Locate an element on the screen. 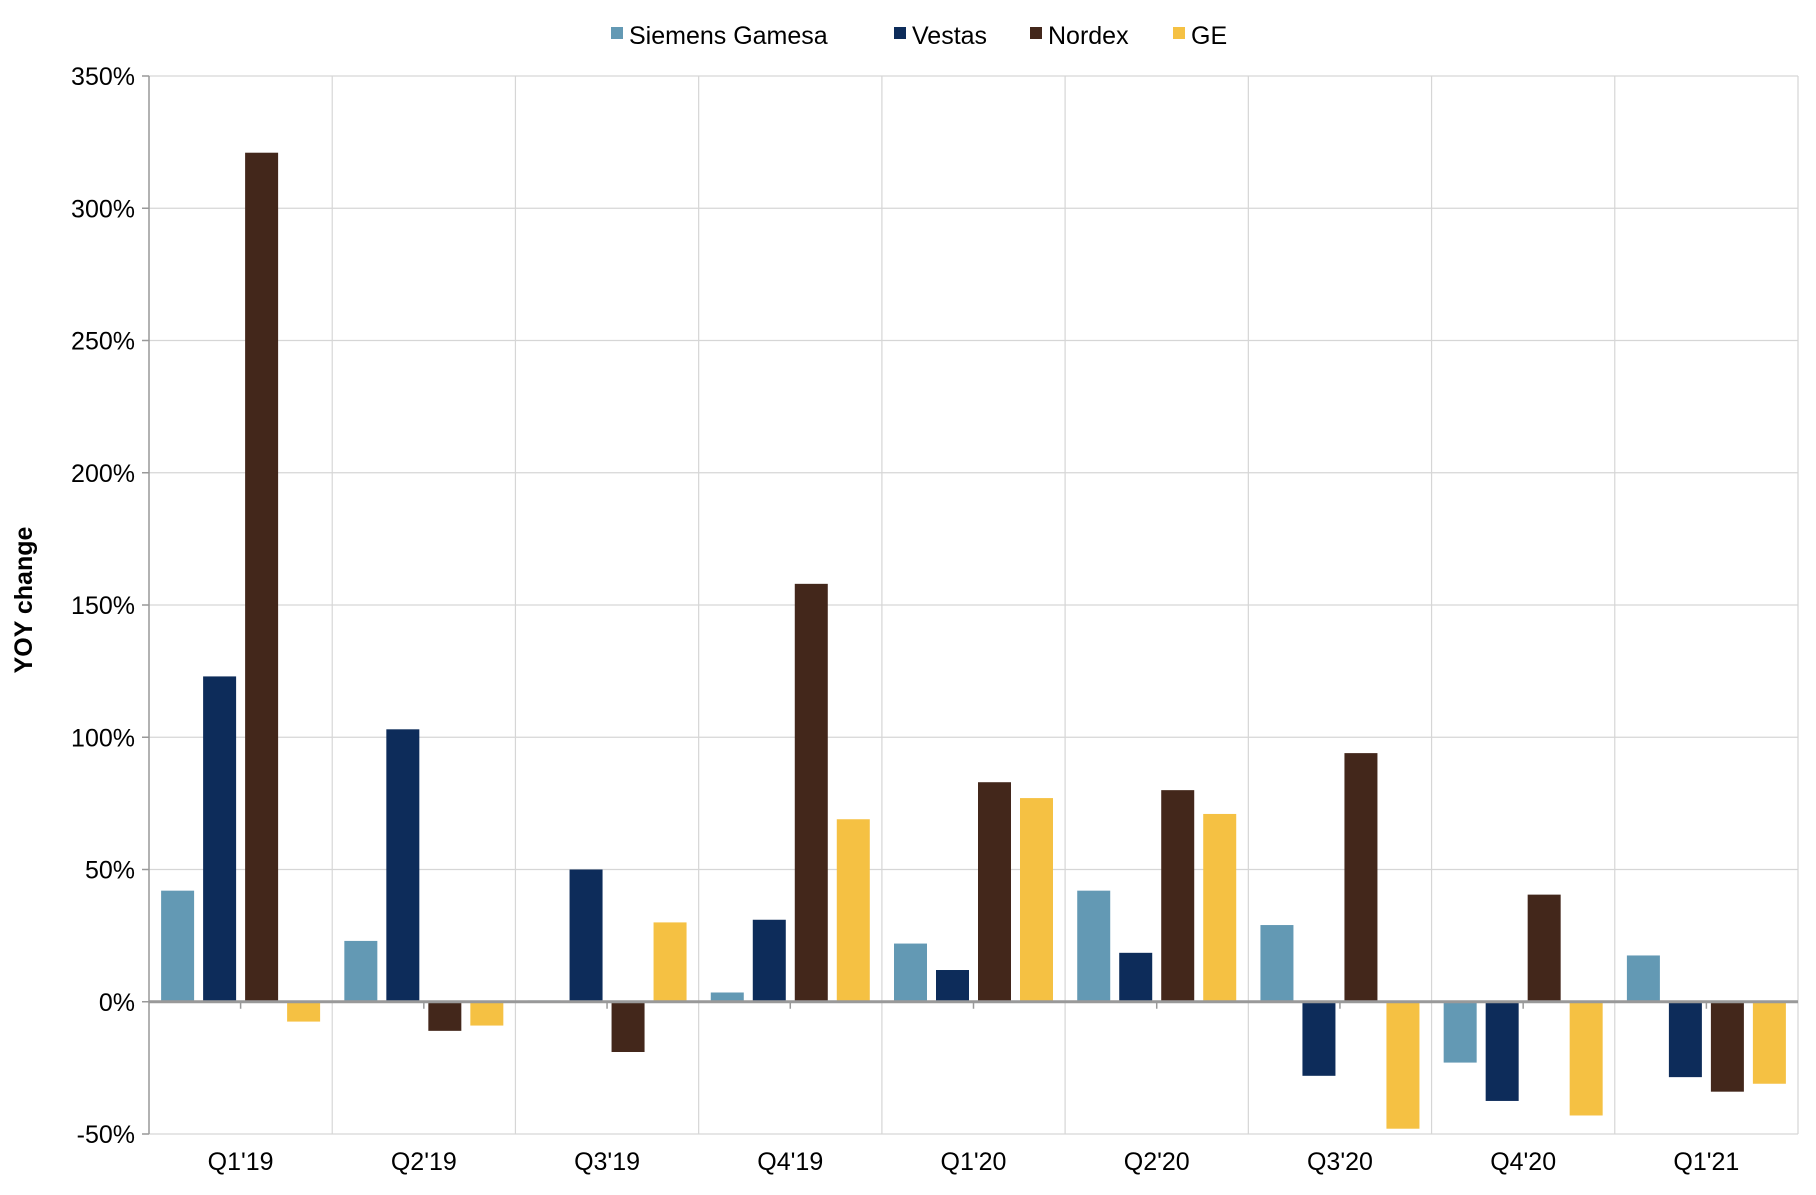  y-axis-label: YOY change is located at coordinates (24, 600).